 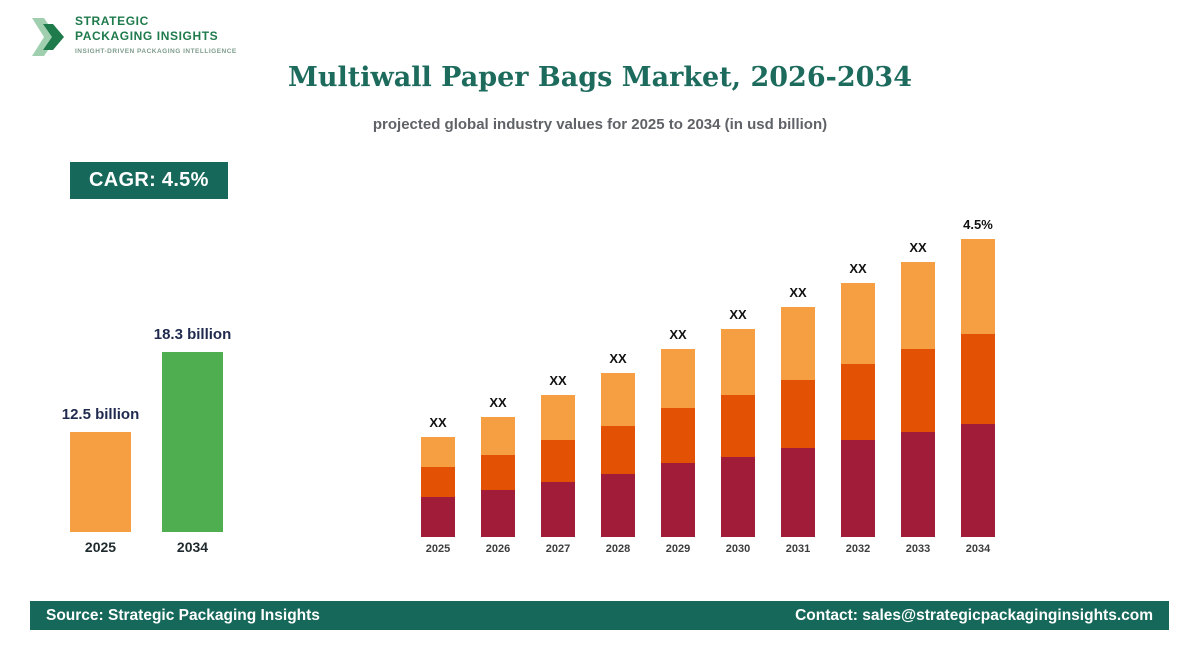 What do you see at coordinates (678, 549) in the screenshot?
I see `bar-year-label: 2029` at bounding box center [678, 549].